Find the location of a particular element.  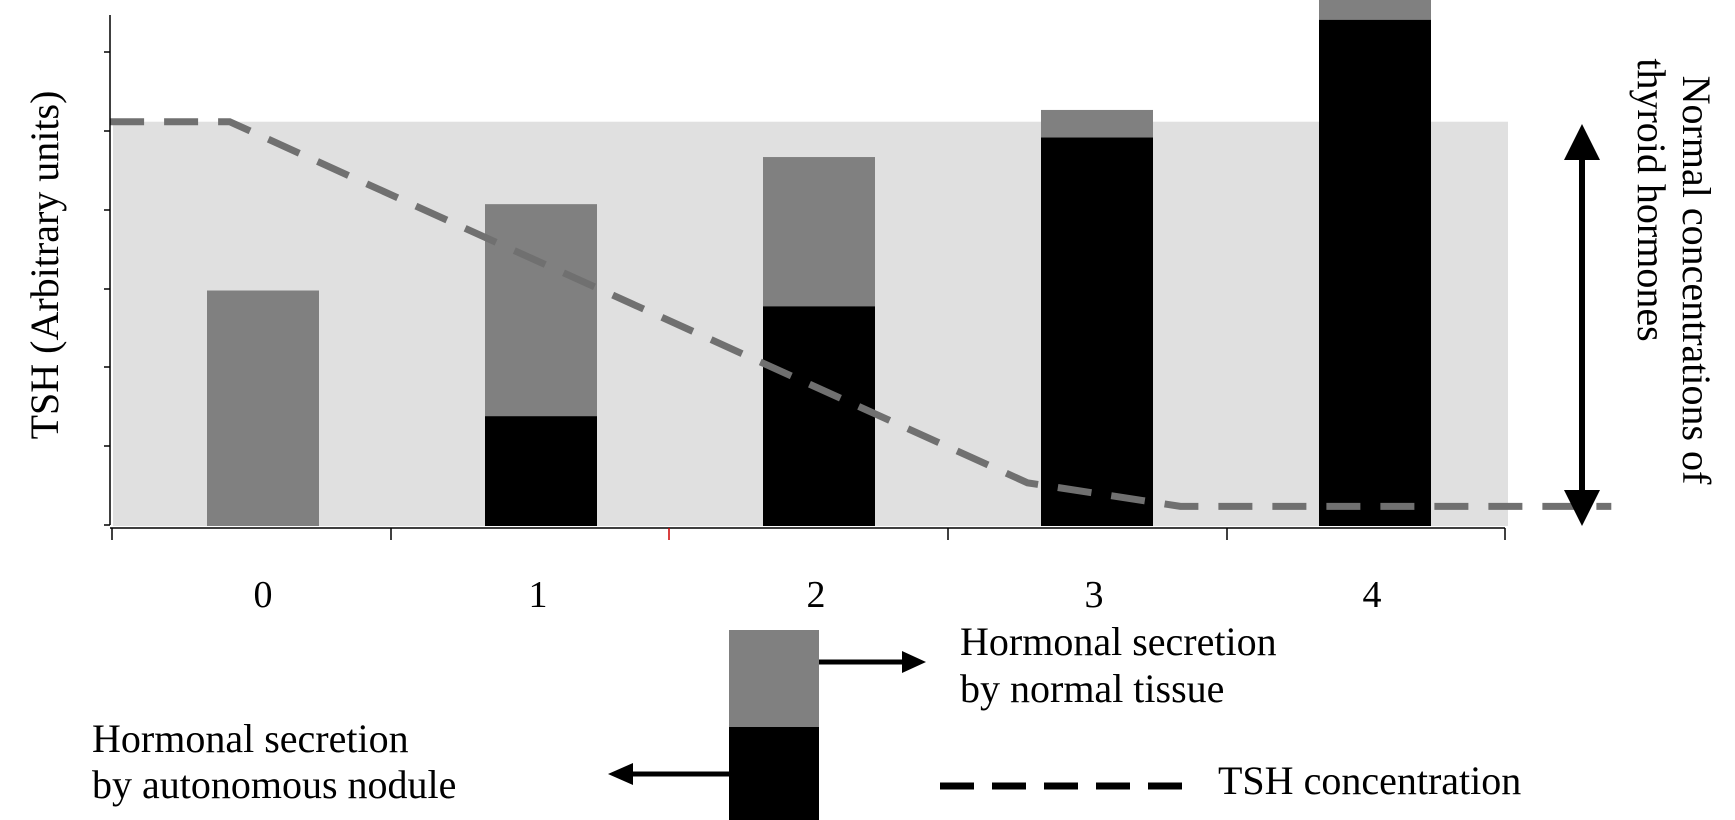

x-tick-label-0: 0 is located at coordinates (263, 595).